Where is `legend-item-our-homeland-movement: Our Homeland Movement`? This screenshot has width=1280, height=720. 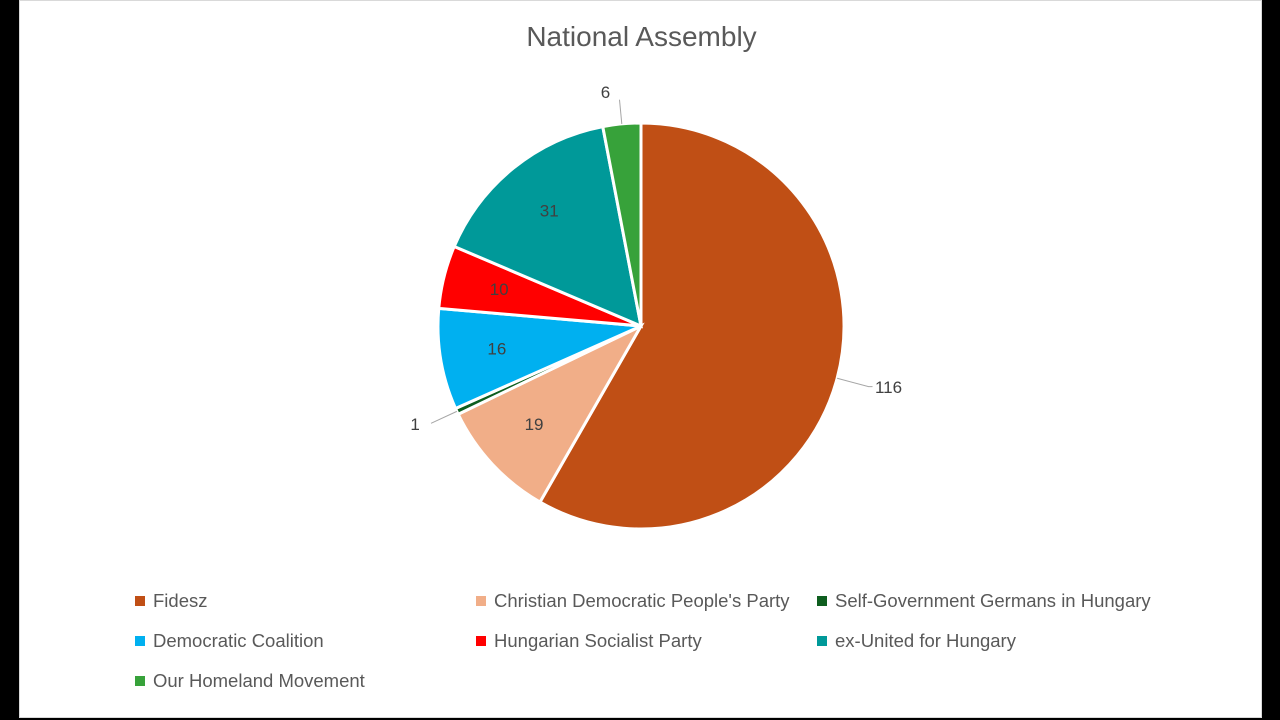
legend-item-our-homeland-movement: Our Homeland Movement is located at coordinates (305, 680).